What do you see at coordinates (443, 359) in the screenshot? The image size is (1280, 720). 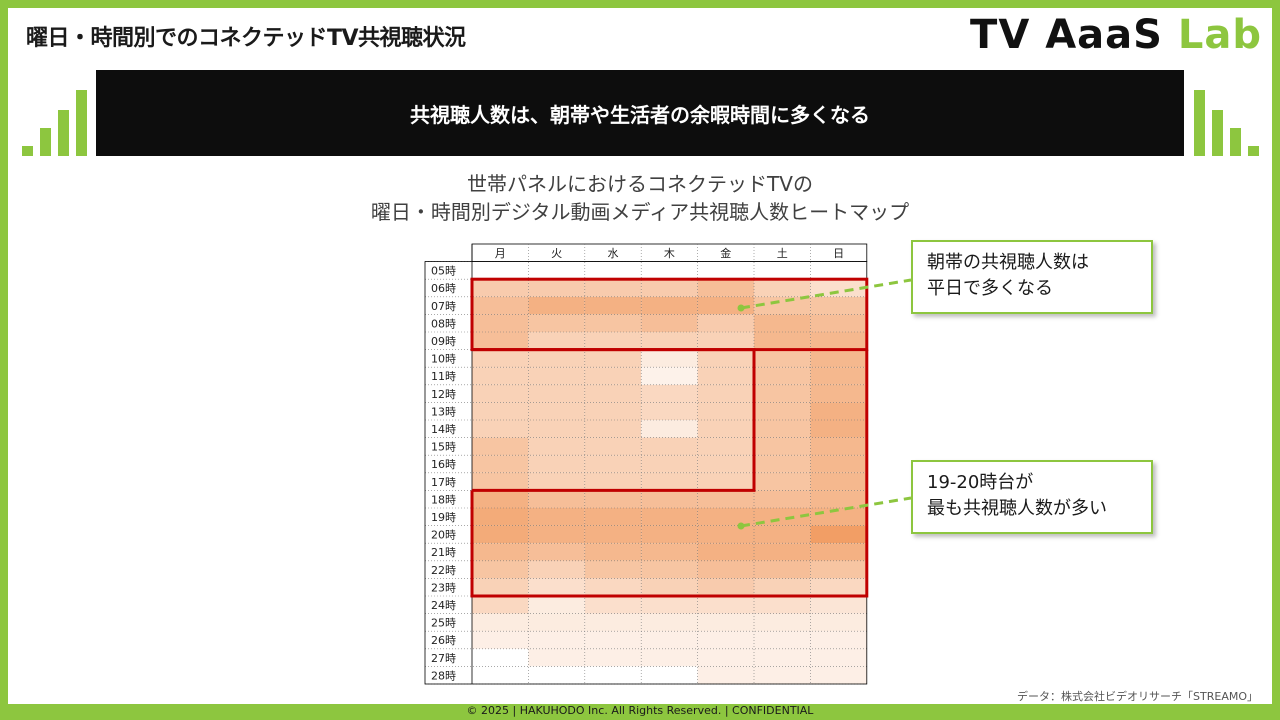 I see `row-label: 10時` at bounding box center [443, 359].